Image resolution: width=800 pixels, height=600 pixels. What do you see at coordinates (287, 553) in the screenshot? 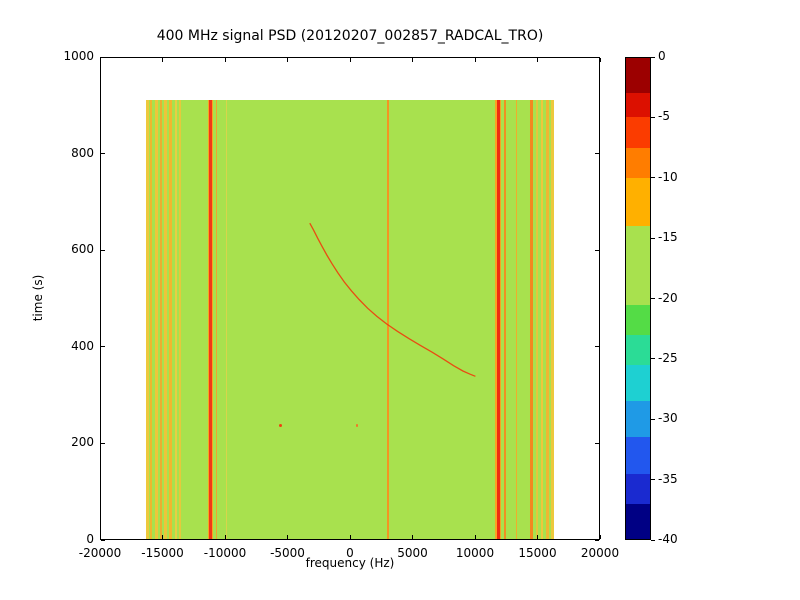
I see `x-tick-label: -5000` at bounding box center [287, 553].